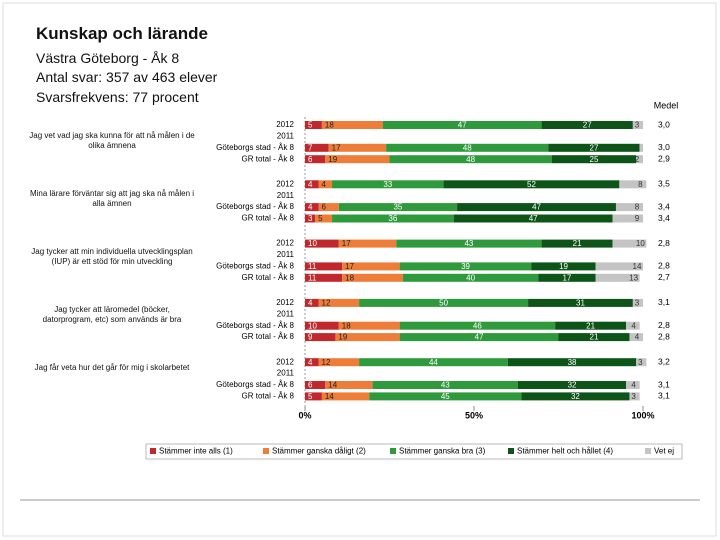 The height and width of the screenshot is (540, 720). I want to click on data-label: 25, so click(594, 159).